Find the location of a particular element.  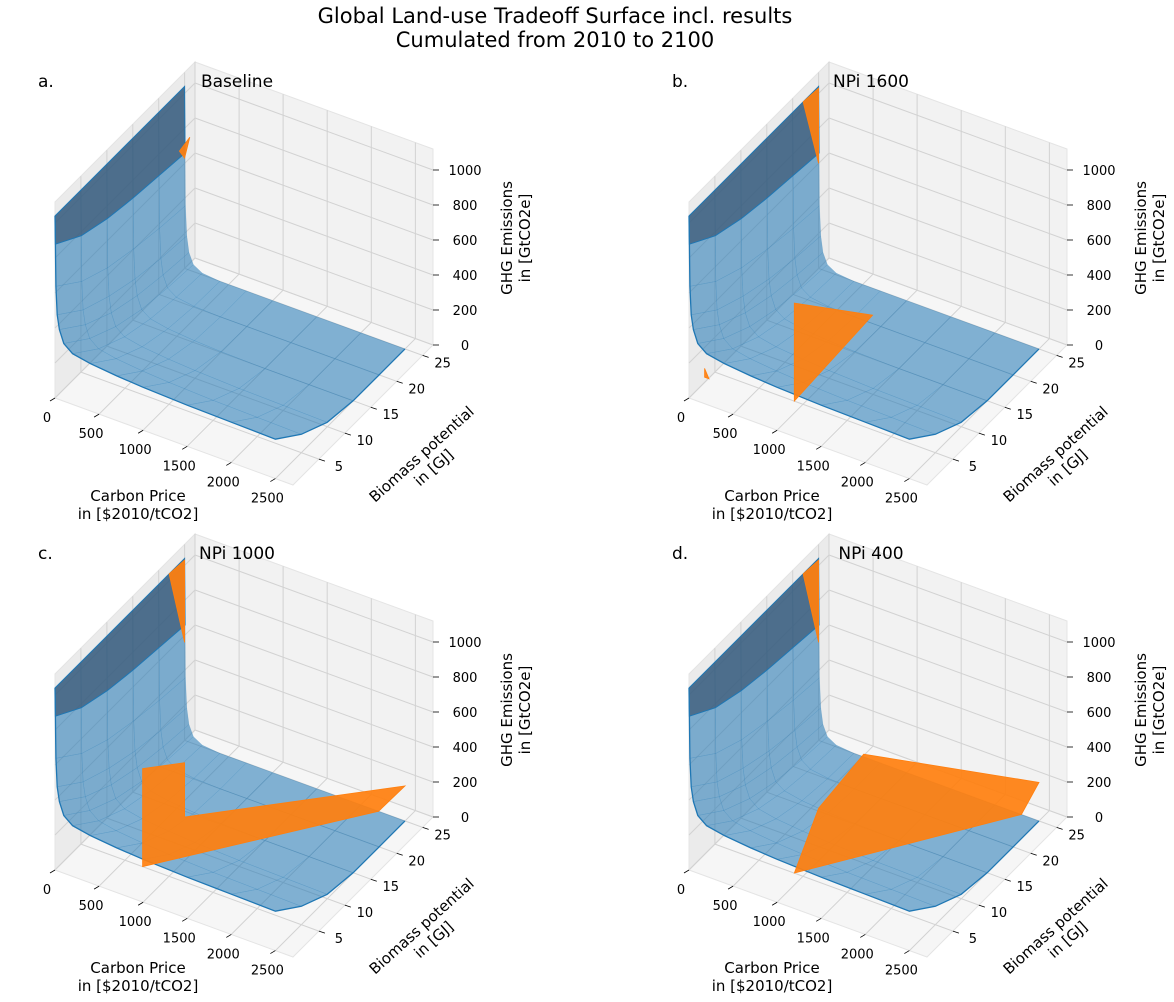

panel-title: NPi 400 is located at coordinates (870, 554).